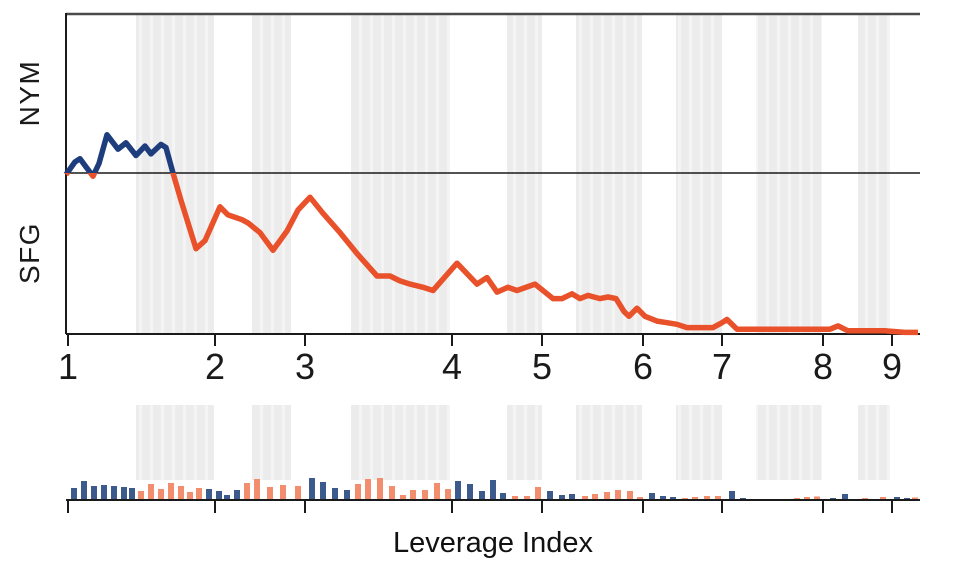  What do you see at coordinates (542, 366) in the screenshot?
I see `x-tick-label-5: 5` at bounding box center [542, 366].